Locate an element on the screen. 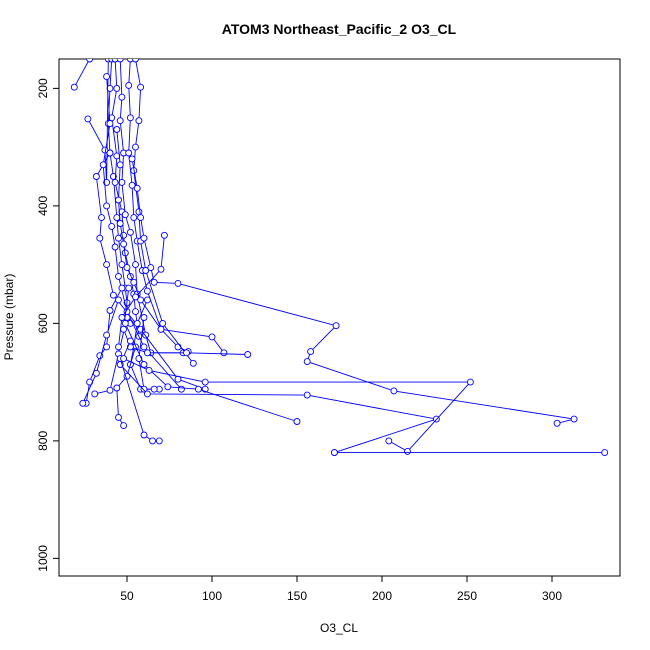 This screenshot has height=650, width=650. x-tick-label: 250 is located at coordinates (467, 596).